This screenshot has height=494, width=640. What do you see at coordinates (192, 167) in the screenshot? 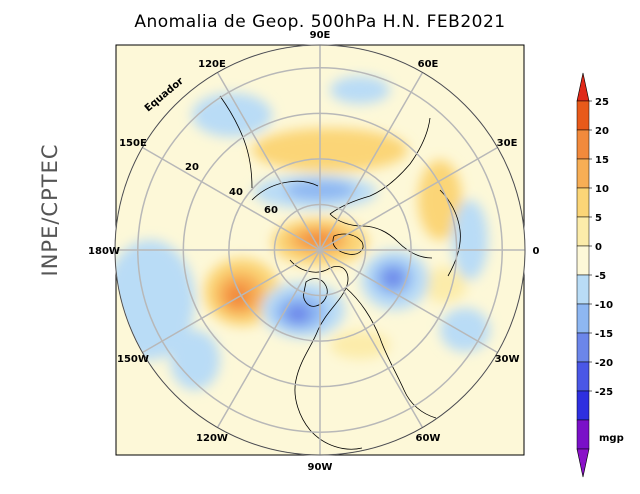
I see `lat-label-20: 20` at bounding box center [192, 167].